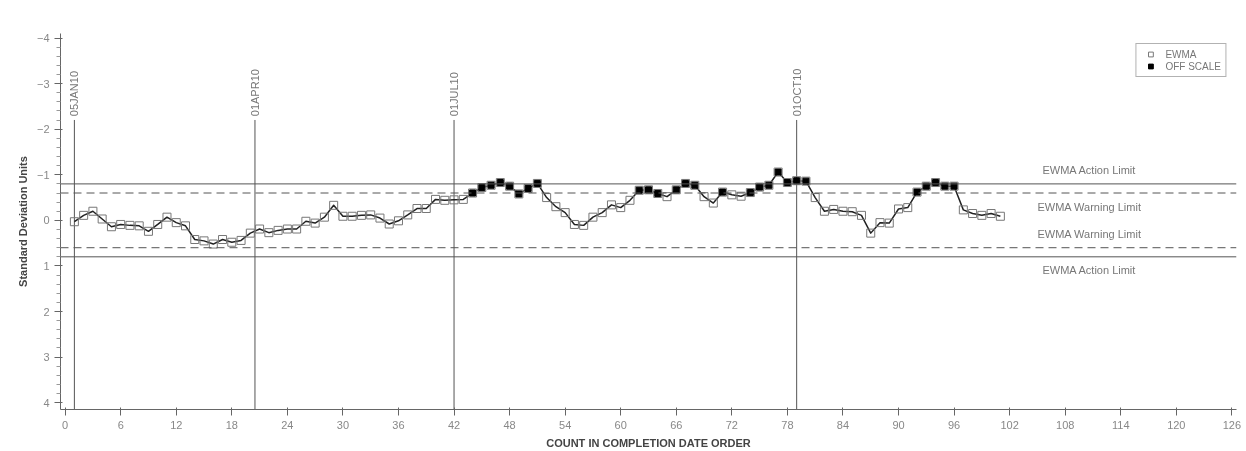 This screenshot has width=1246, height=451. What do you see at coordinates (46, 265) in the screenshot?
I see `y-tick-label: 1` at bounding box center [46, 265].